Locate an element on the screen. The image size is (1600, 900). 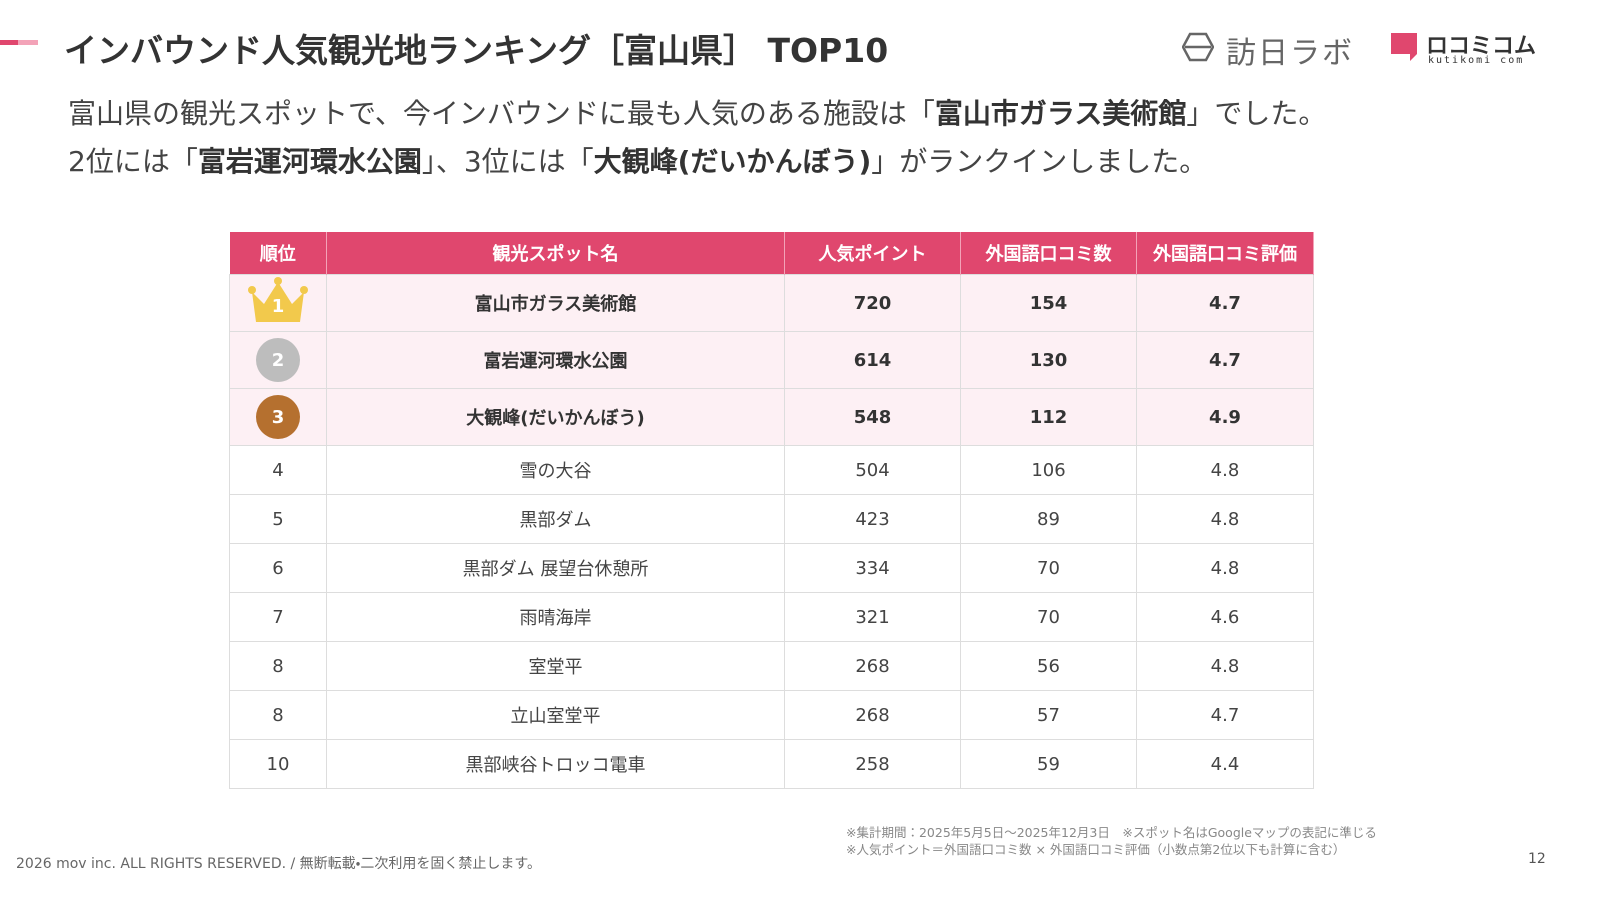
table-row: 1 富山市ガラス美術館 720 154 4.7 is located at coordinates (771, 303).